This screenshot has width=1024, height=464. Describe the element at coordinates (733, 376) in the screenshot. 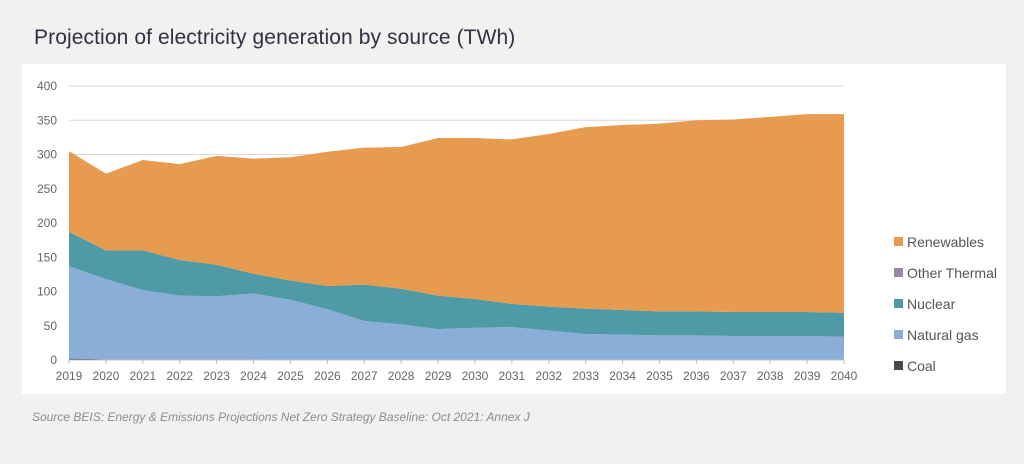

I see `x-tick-label: 2037` at that location.